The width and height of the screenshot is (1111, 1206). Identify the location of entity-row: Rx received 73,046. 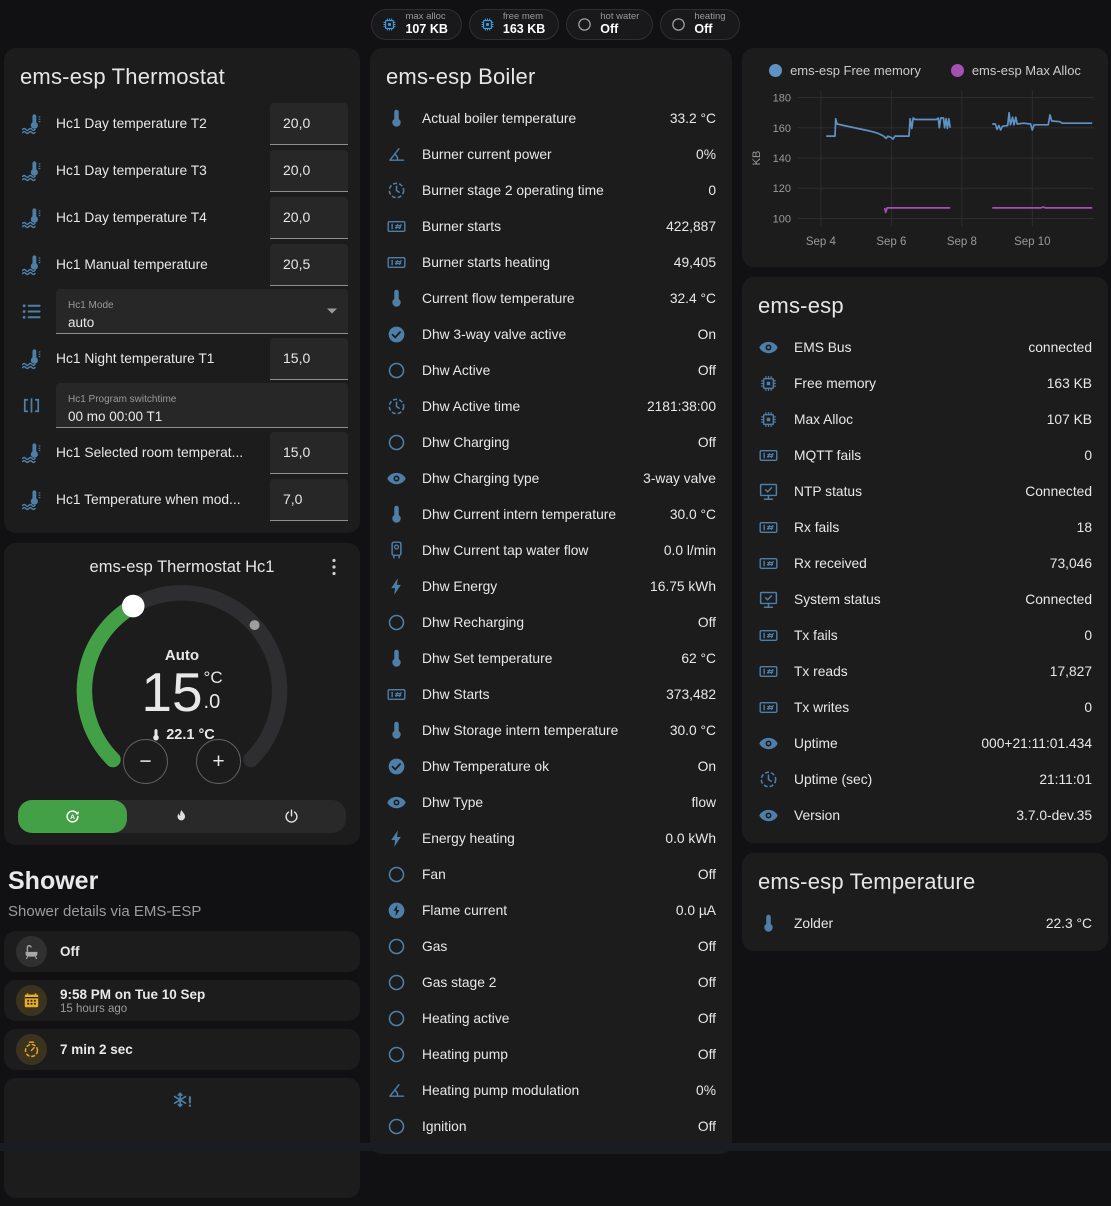
(925, 563).